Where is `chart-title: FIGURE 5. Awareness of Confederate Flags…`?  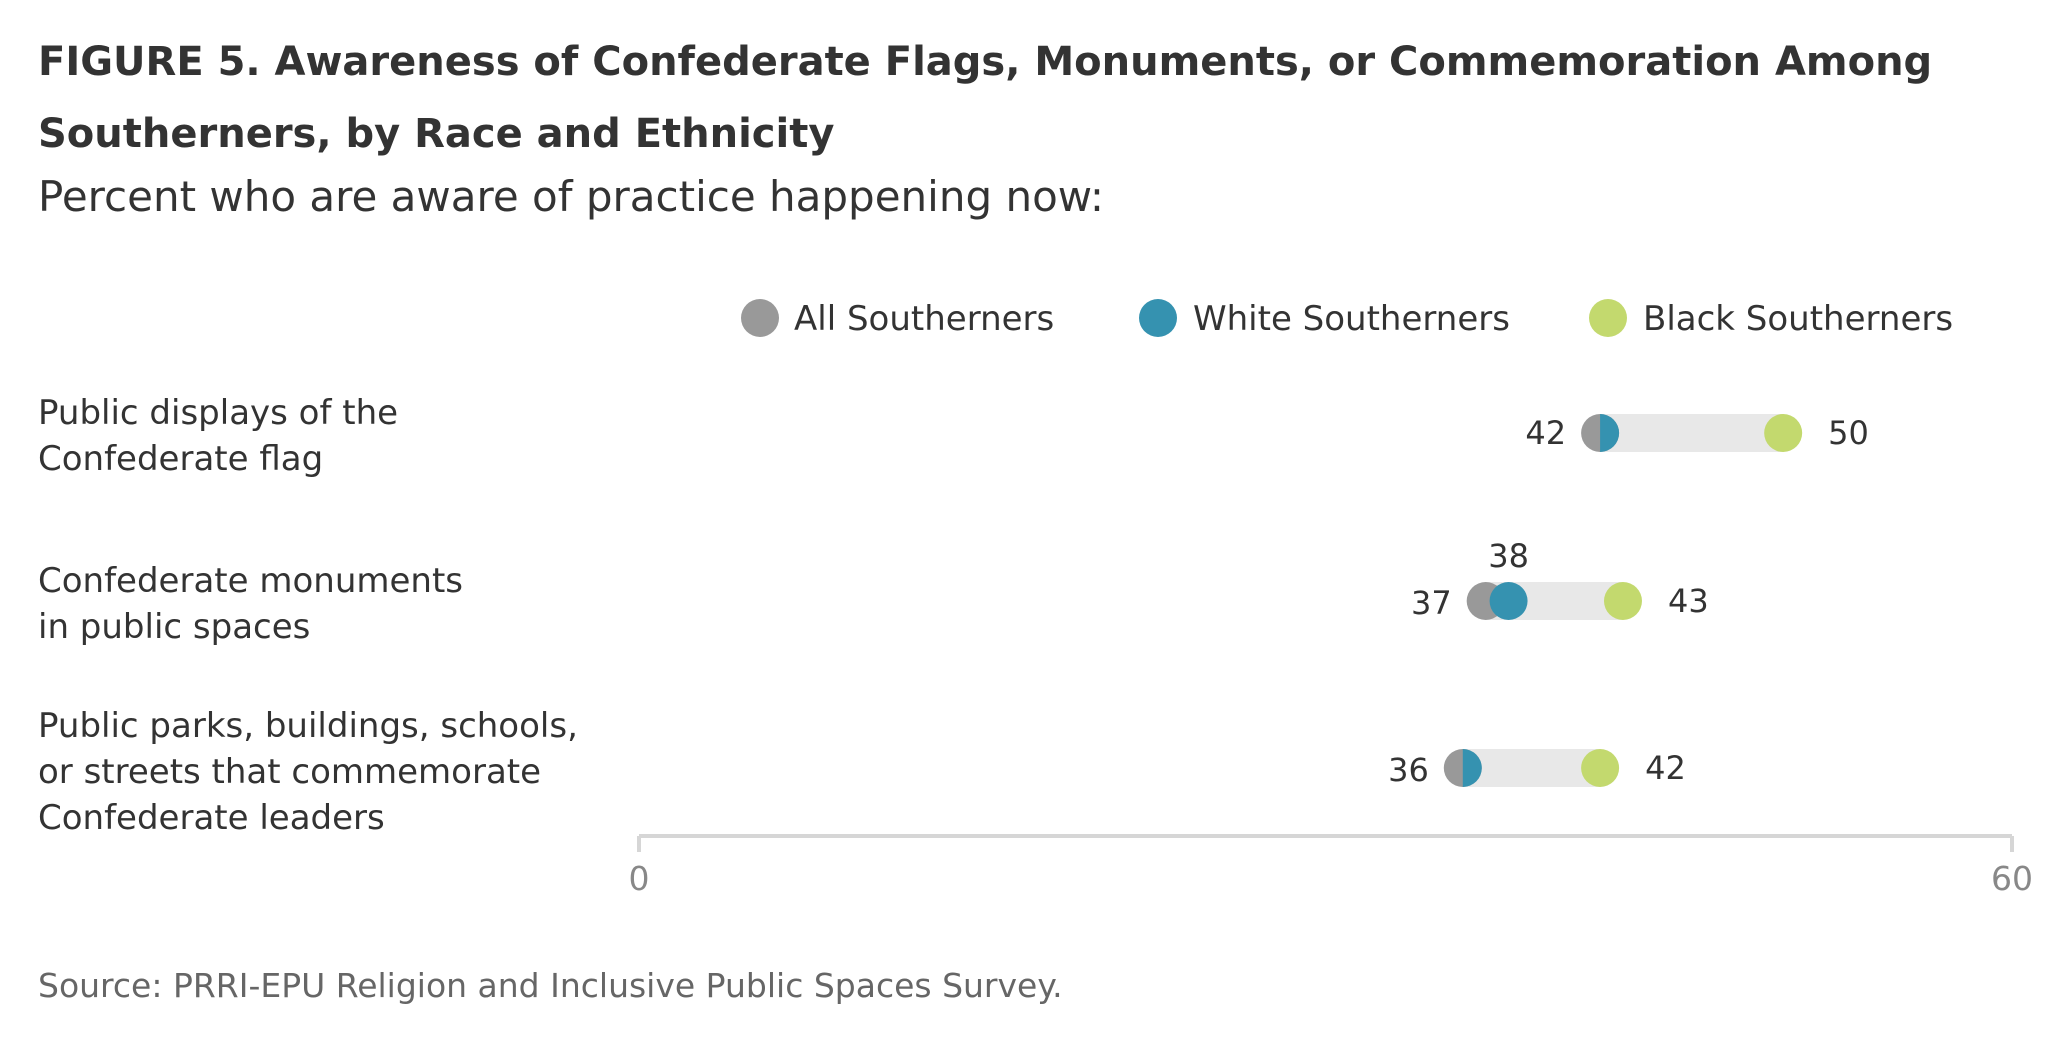
chart-title: FIGURE 5. Awareness of Confederate Flags… is located at coordinates (985, 98).